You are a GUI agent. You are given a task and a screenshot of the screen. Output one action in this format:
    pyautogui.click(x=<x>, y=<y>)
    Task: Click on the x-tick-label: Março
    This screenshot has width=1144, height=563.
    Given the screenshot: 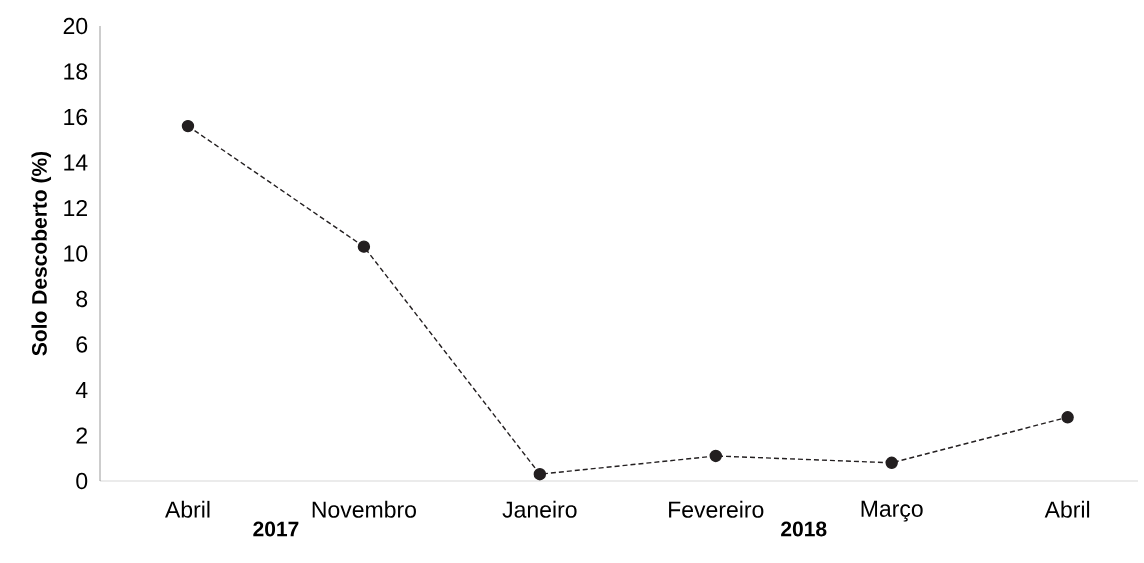 What is the action you would take?
    pyautogui.click(x=892, y=511)
    